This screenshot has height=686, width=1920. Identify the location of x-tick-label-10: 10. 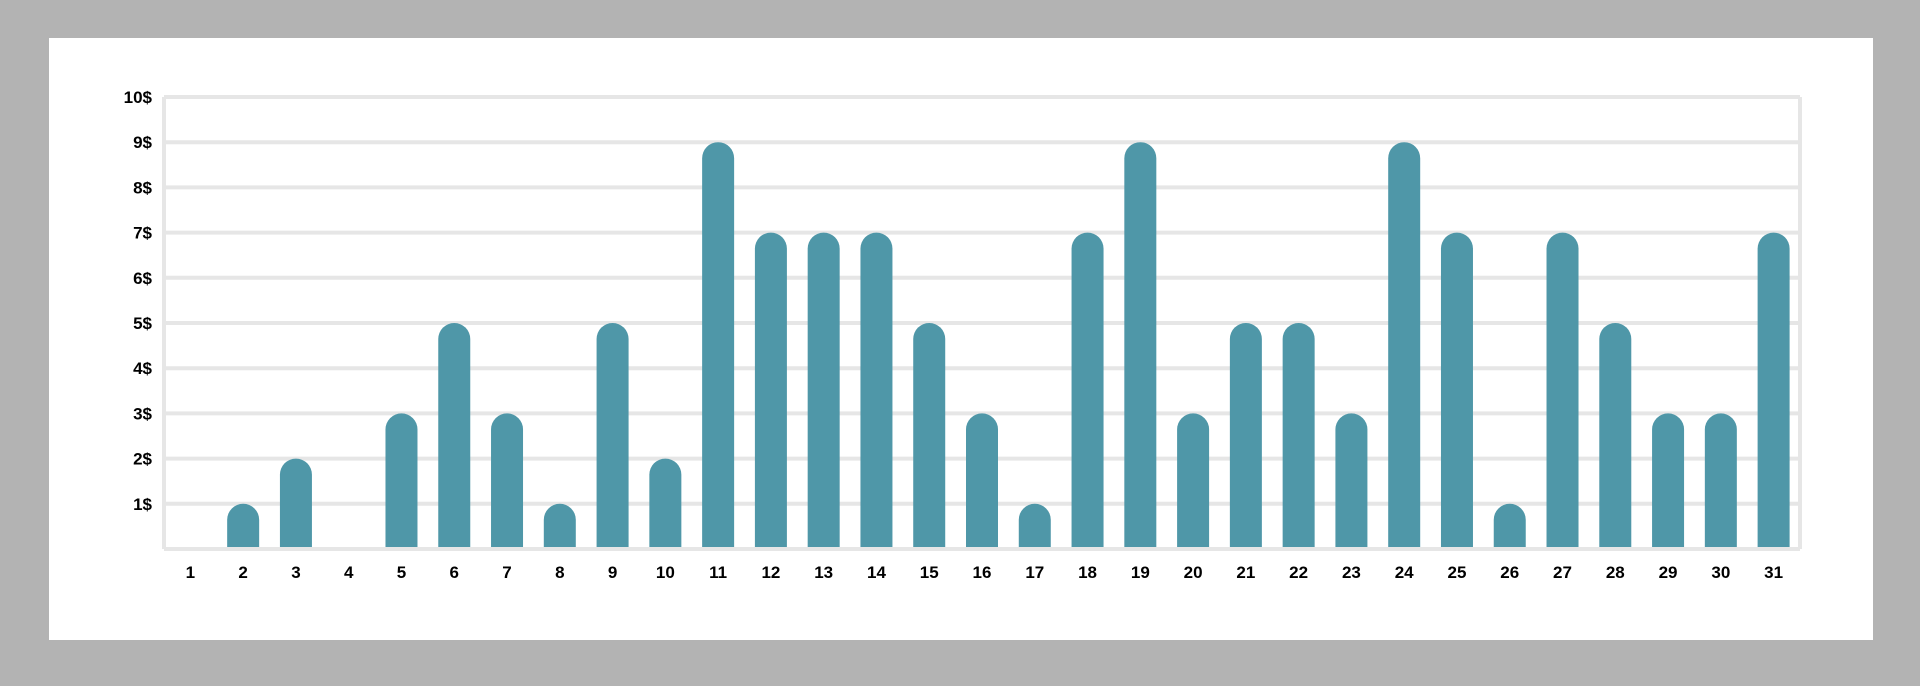
(665, 572).